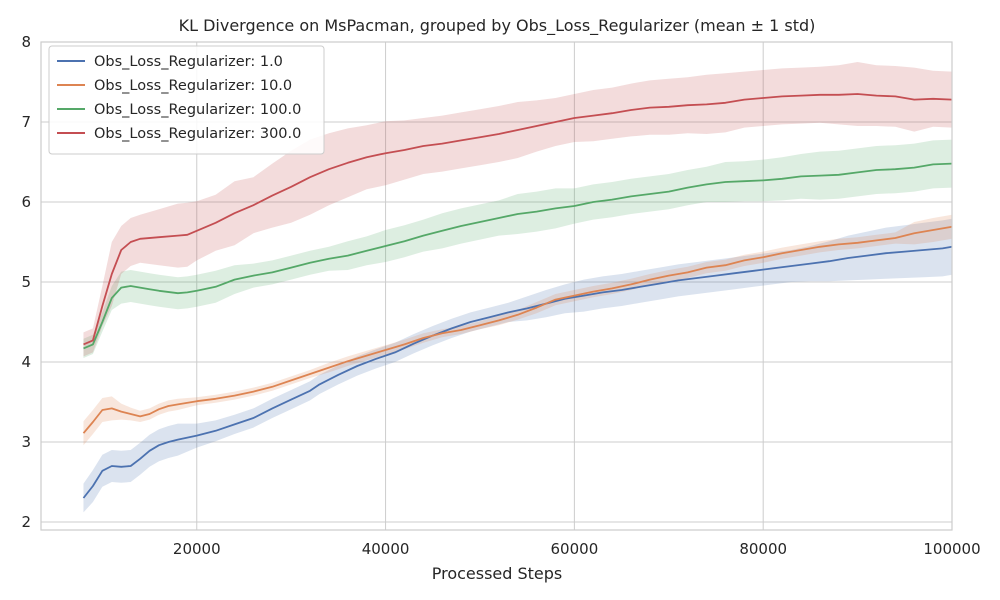 The image size is (1000, 600). I want to click on x-tick-label: 100000, so click(951, 549).